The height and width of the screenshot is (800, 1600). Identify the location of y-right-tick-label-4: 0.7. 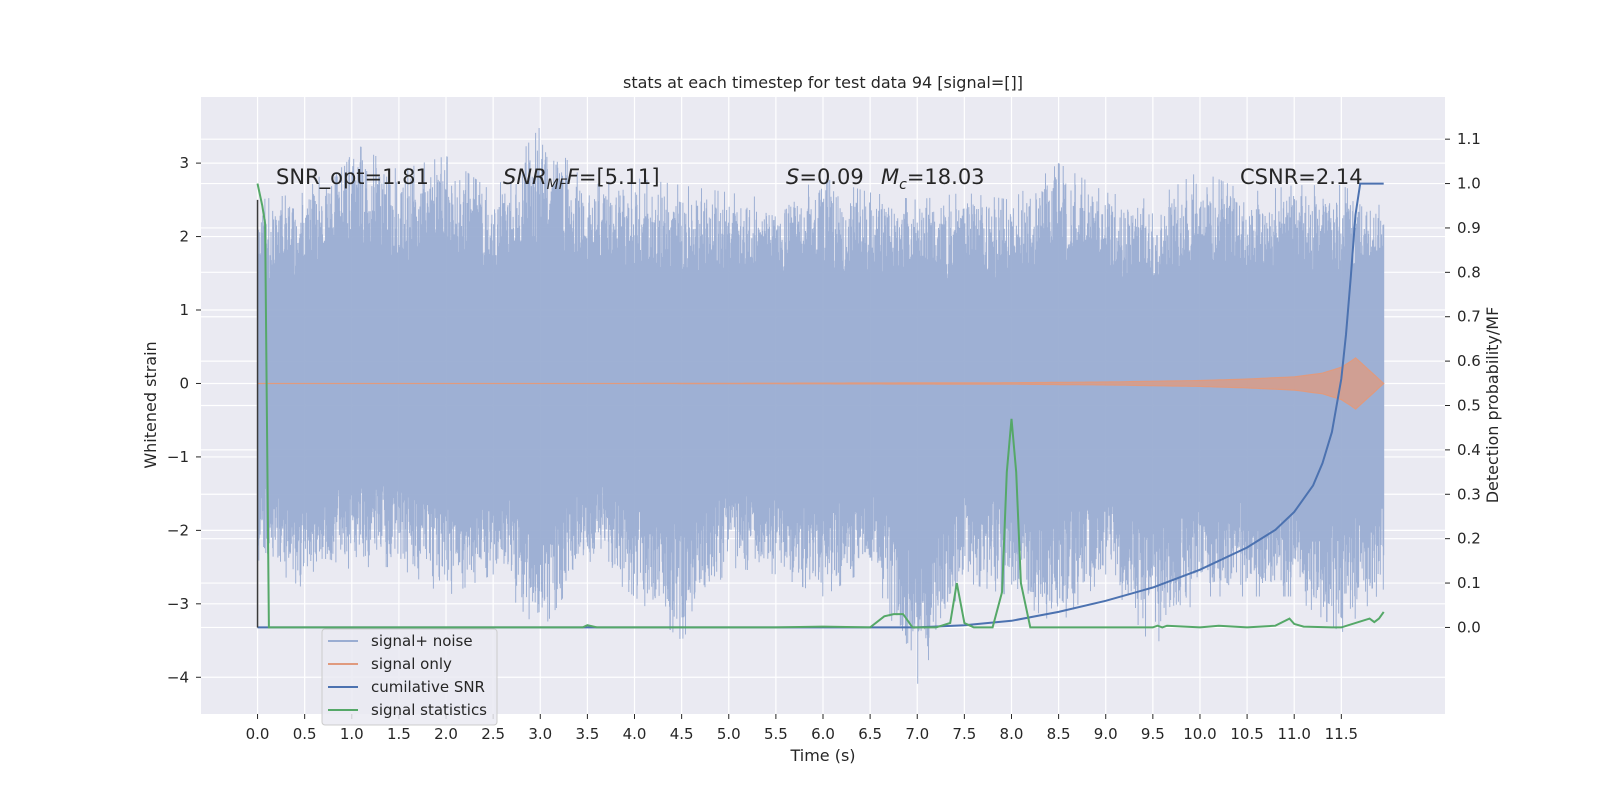
(1469, 317).